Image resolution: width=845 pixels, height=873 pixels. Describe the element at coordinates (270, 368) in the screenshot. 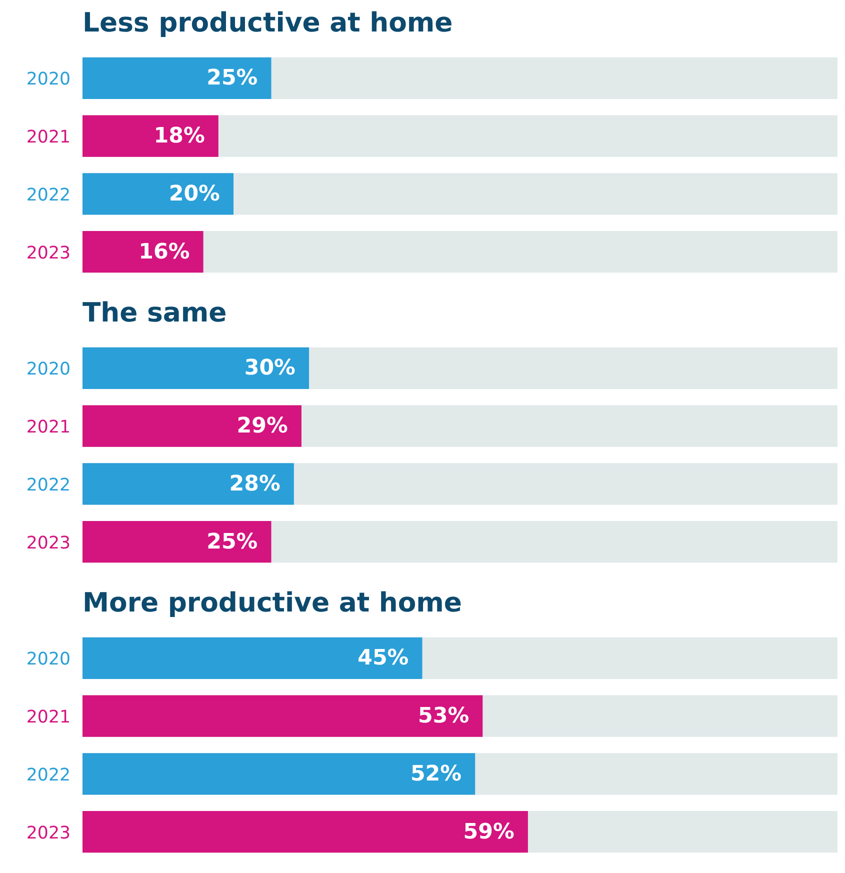

I see `data-label: 30%` at that location.